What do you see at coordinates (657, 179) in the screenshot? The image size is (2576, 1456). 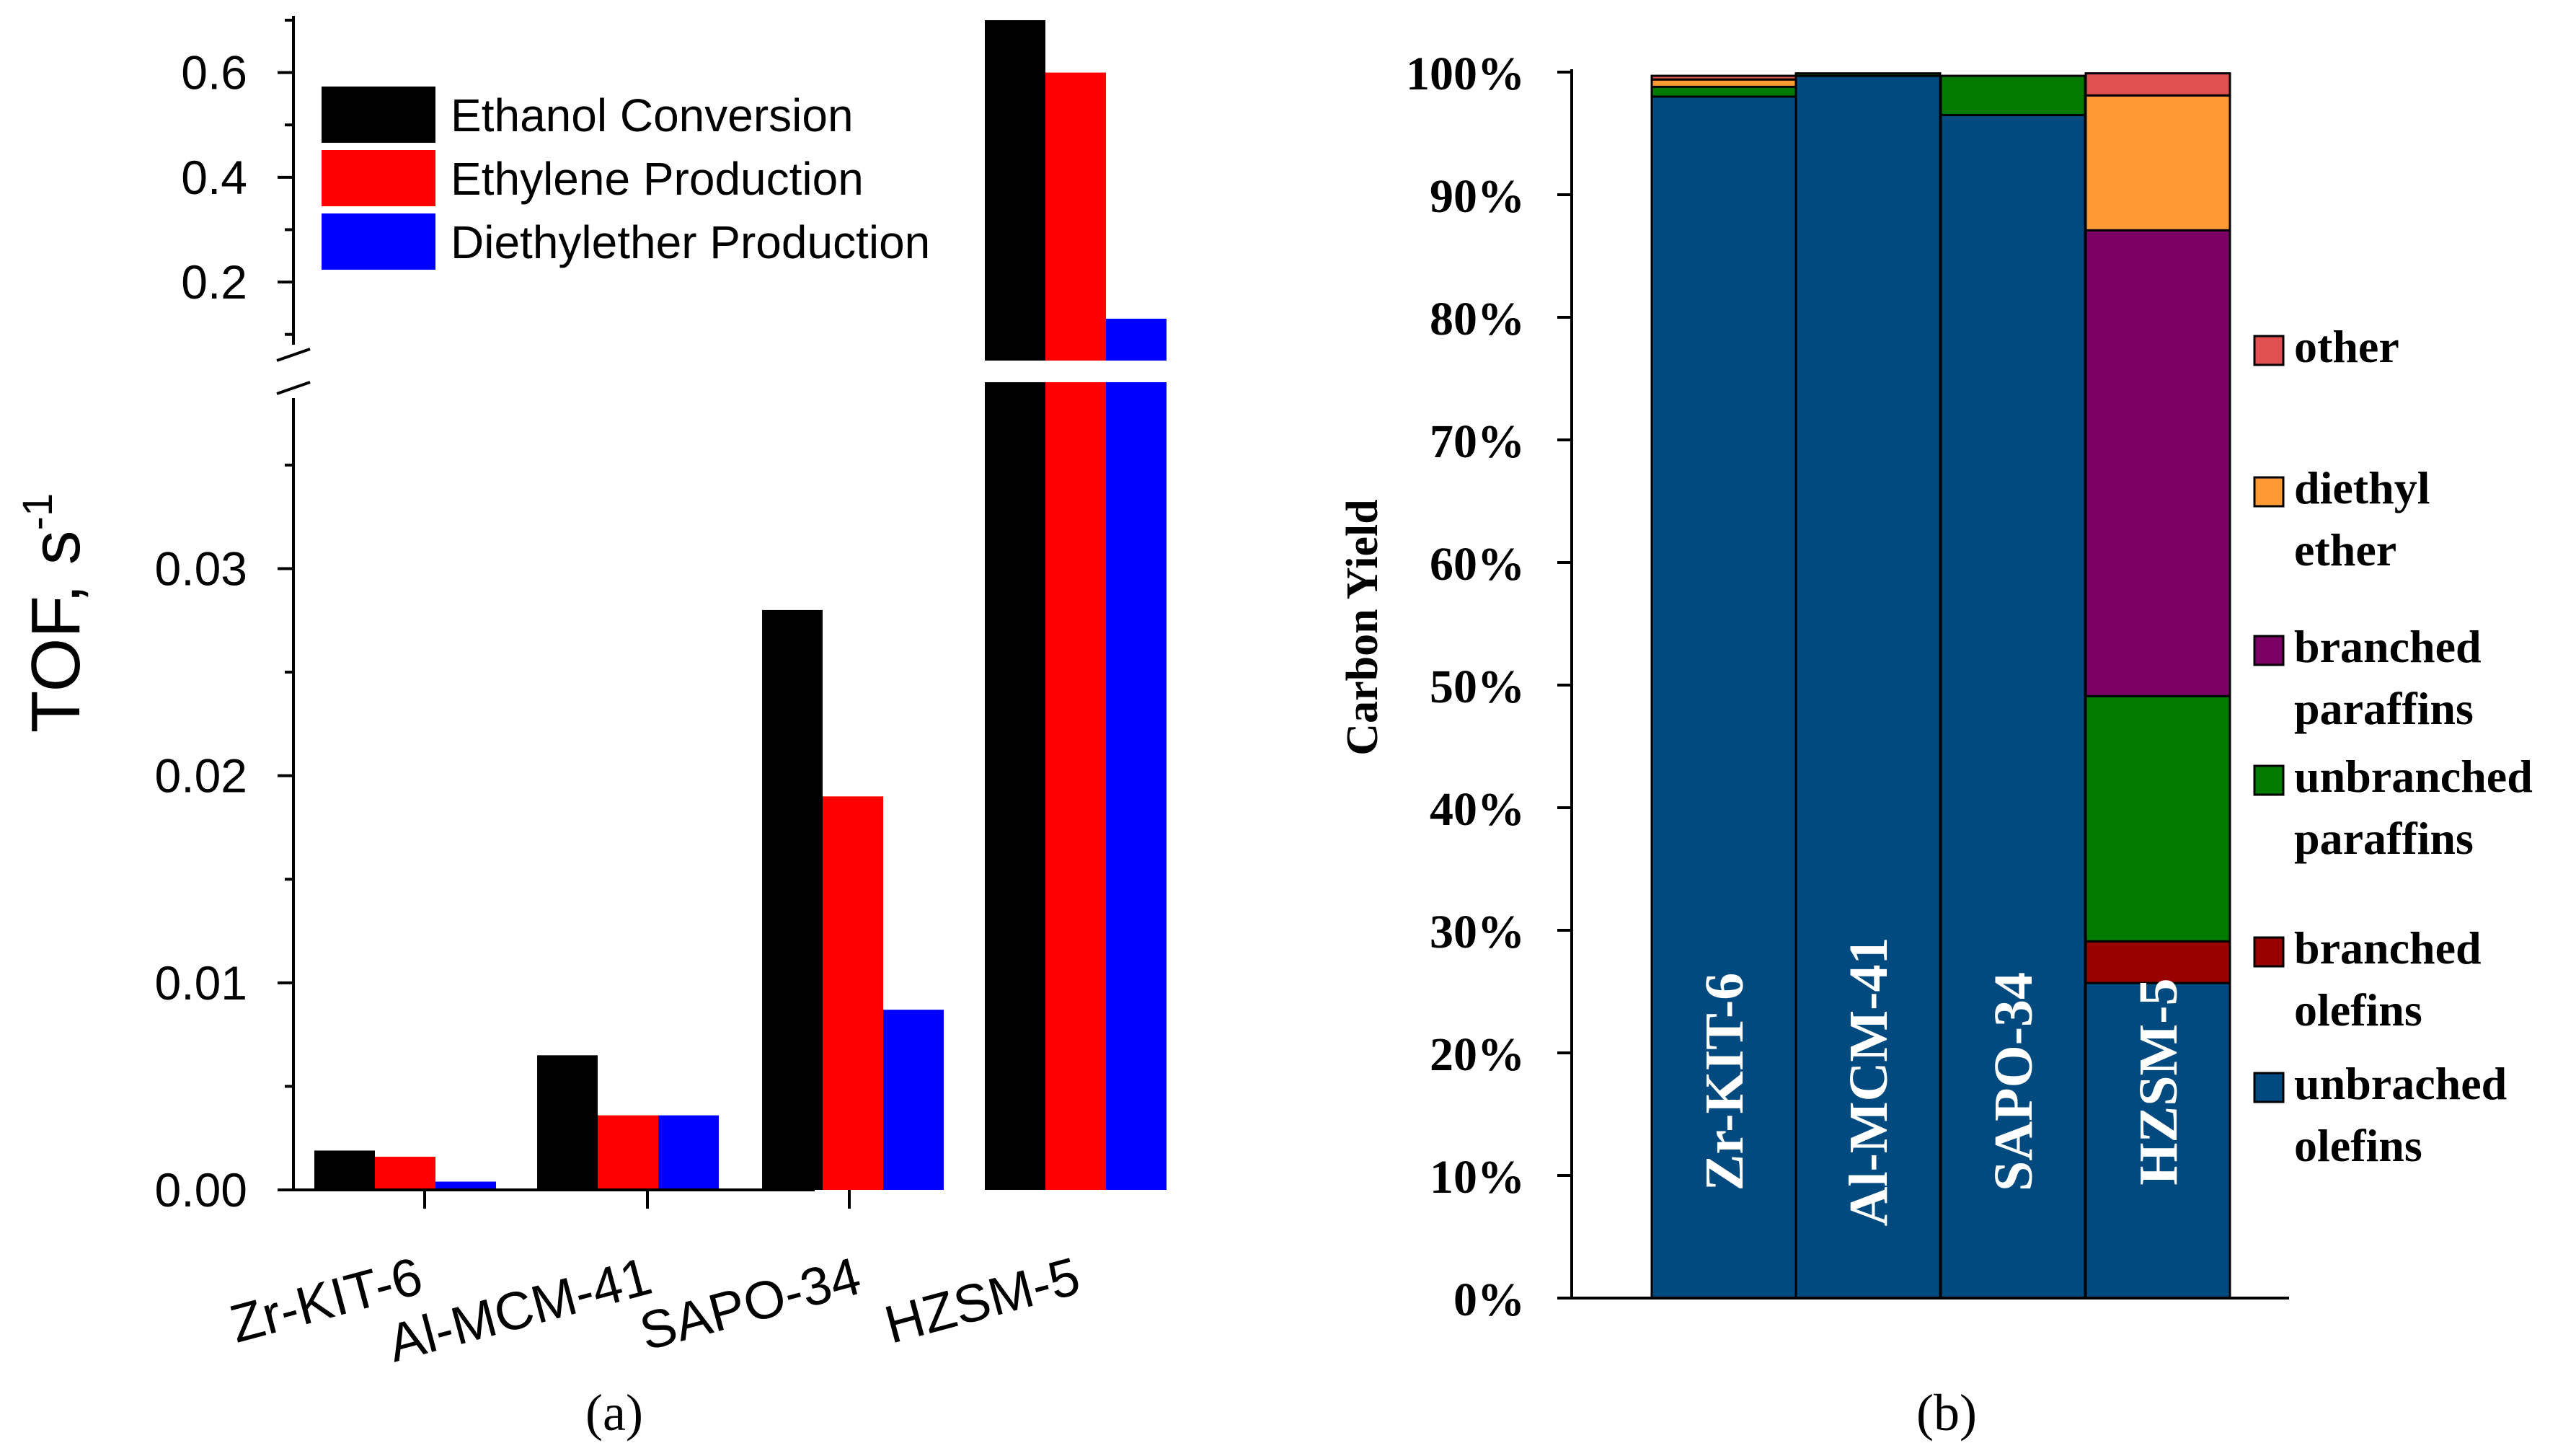 I see `legend-label-a: Ethylene Production` at bounding box center [657, 179].